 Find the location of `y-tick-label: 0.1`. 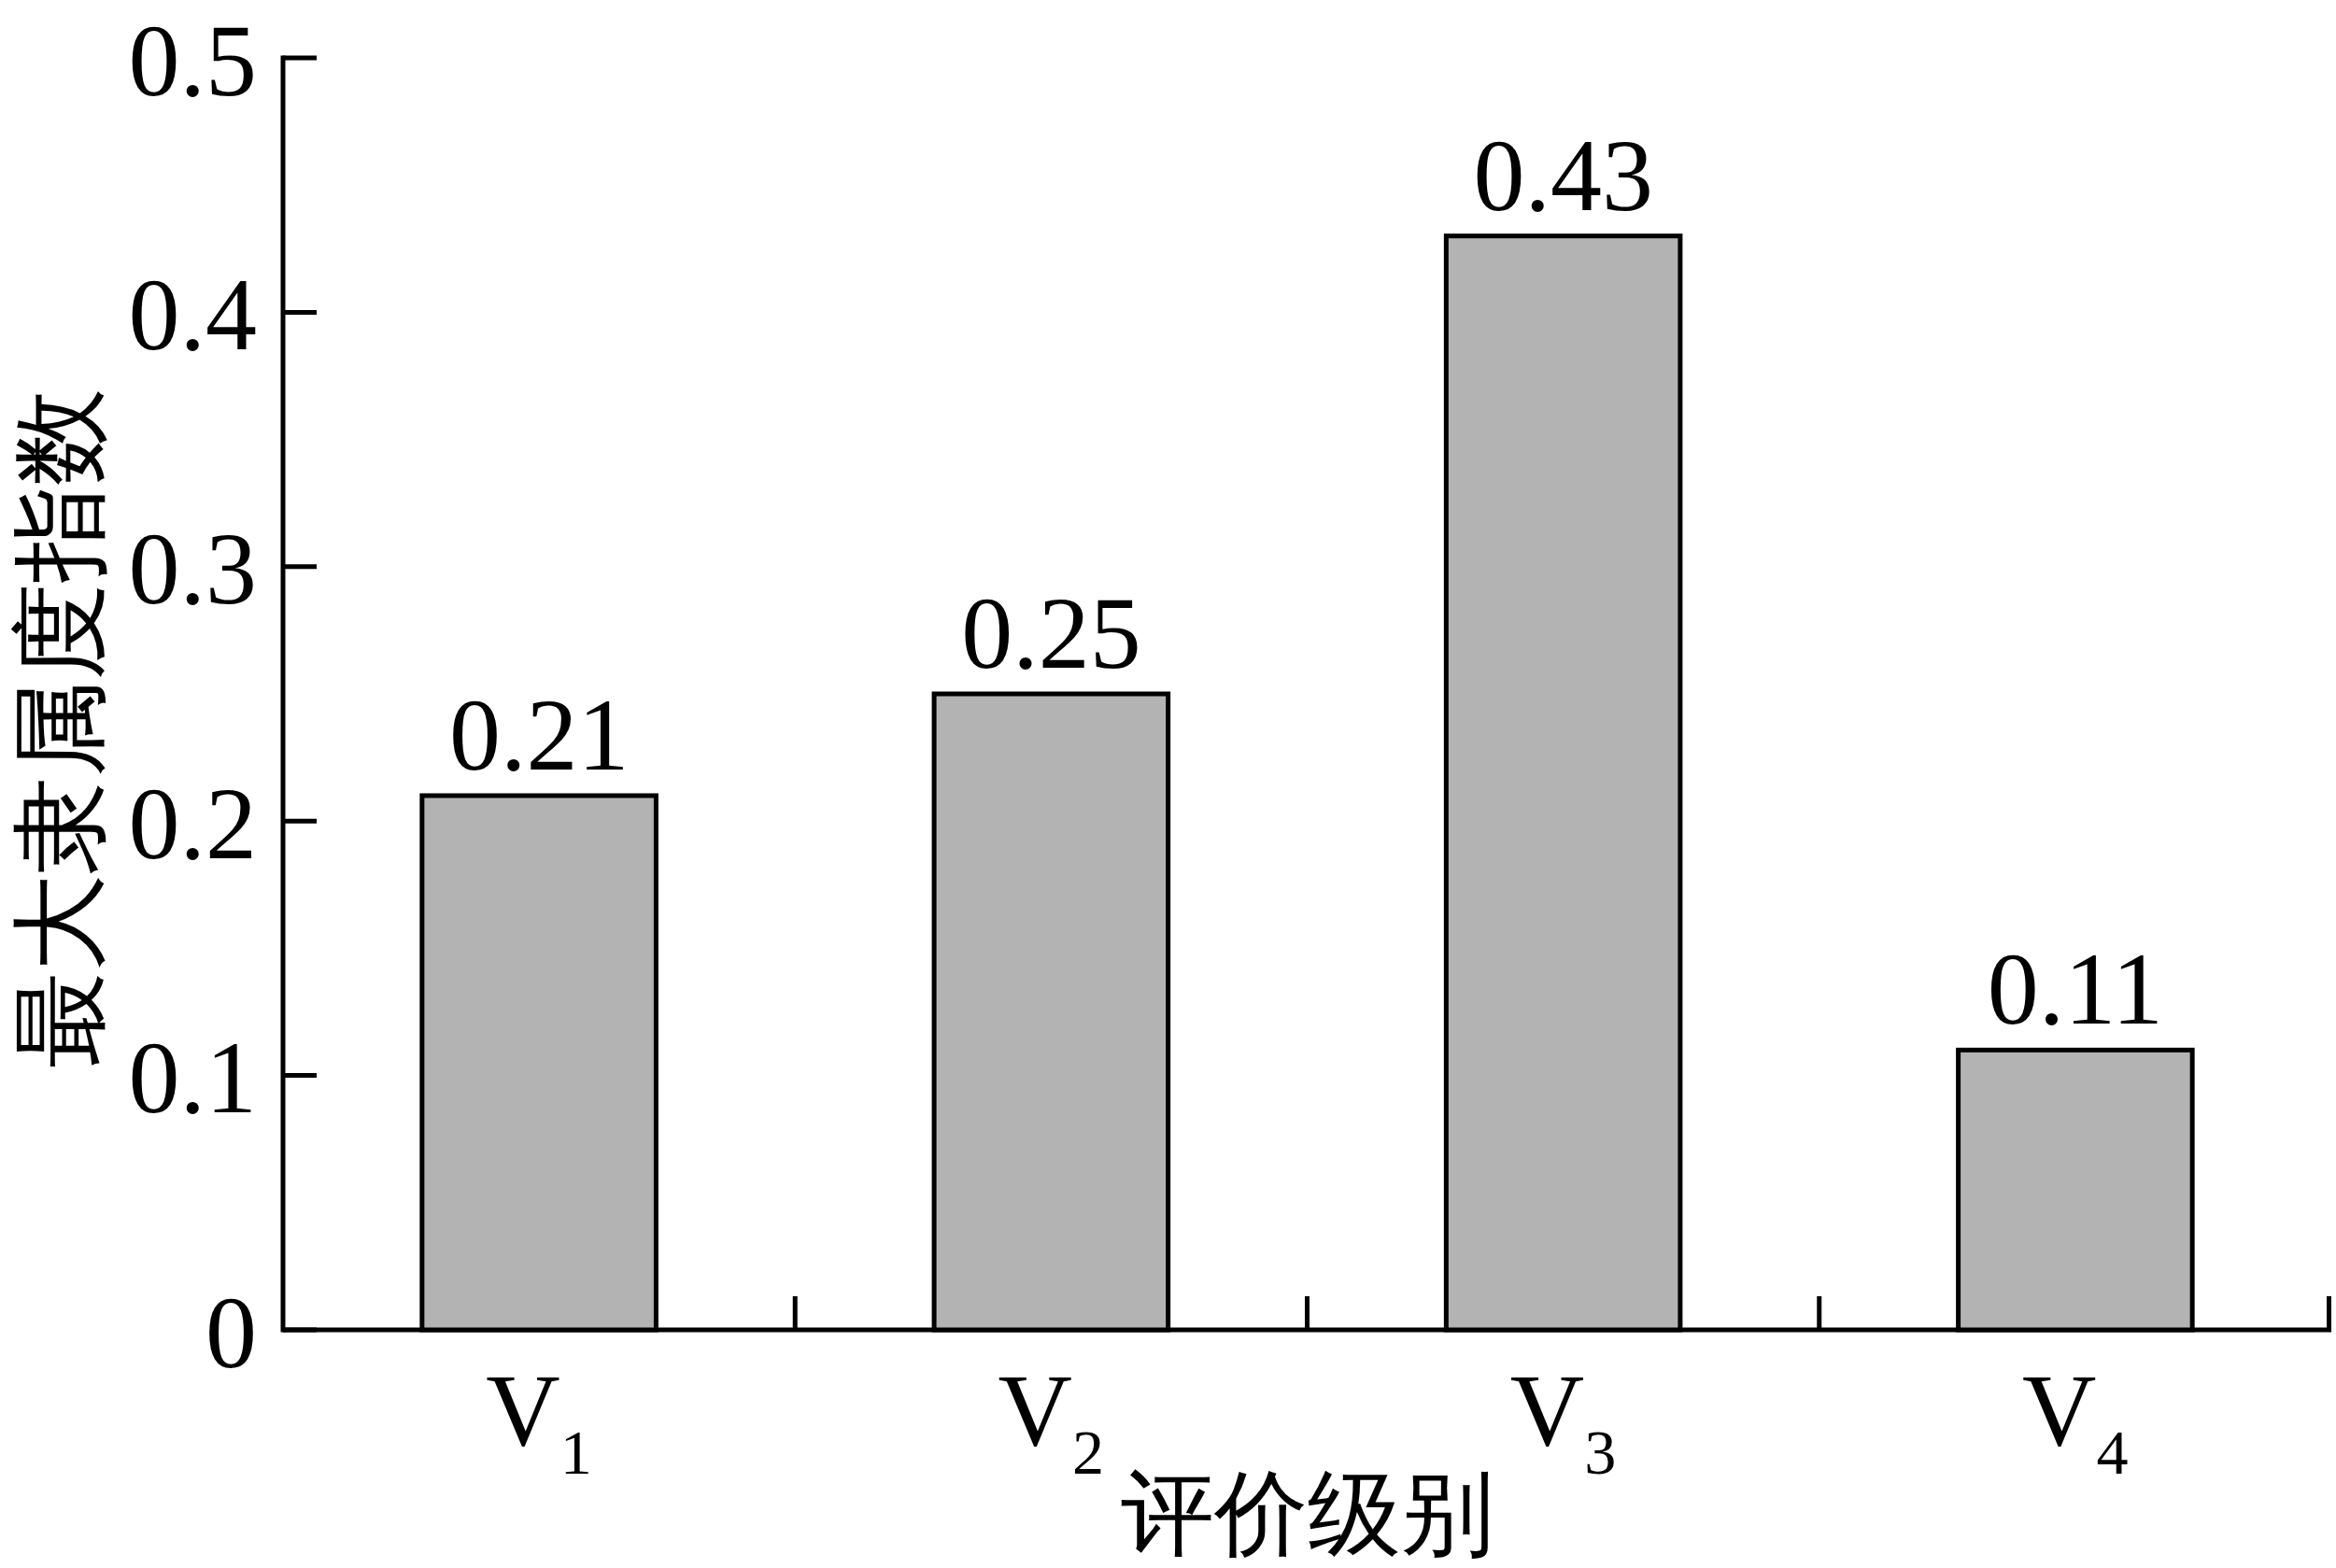

y-tick-label: 0.1 is located at coordinates (193, 1078).